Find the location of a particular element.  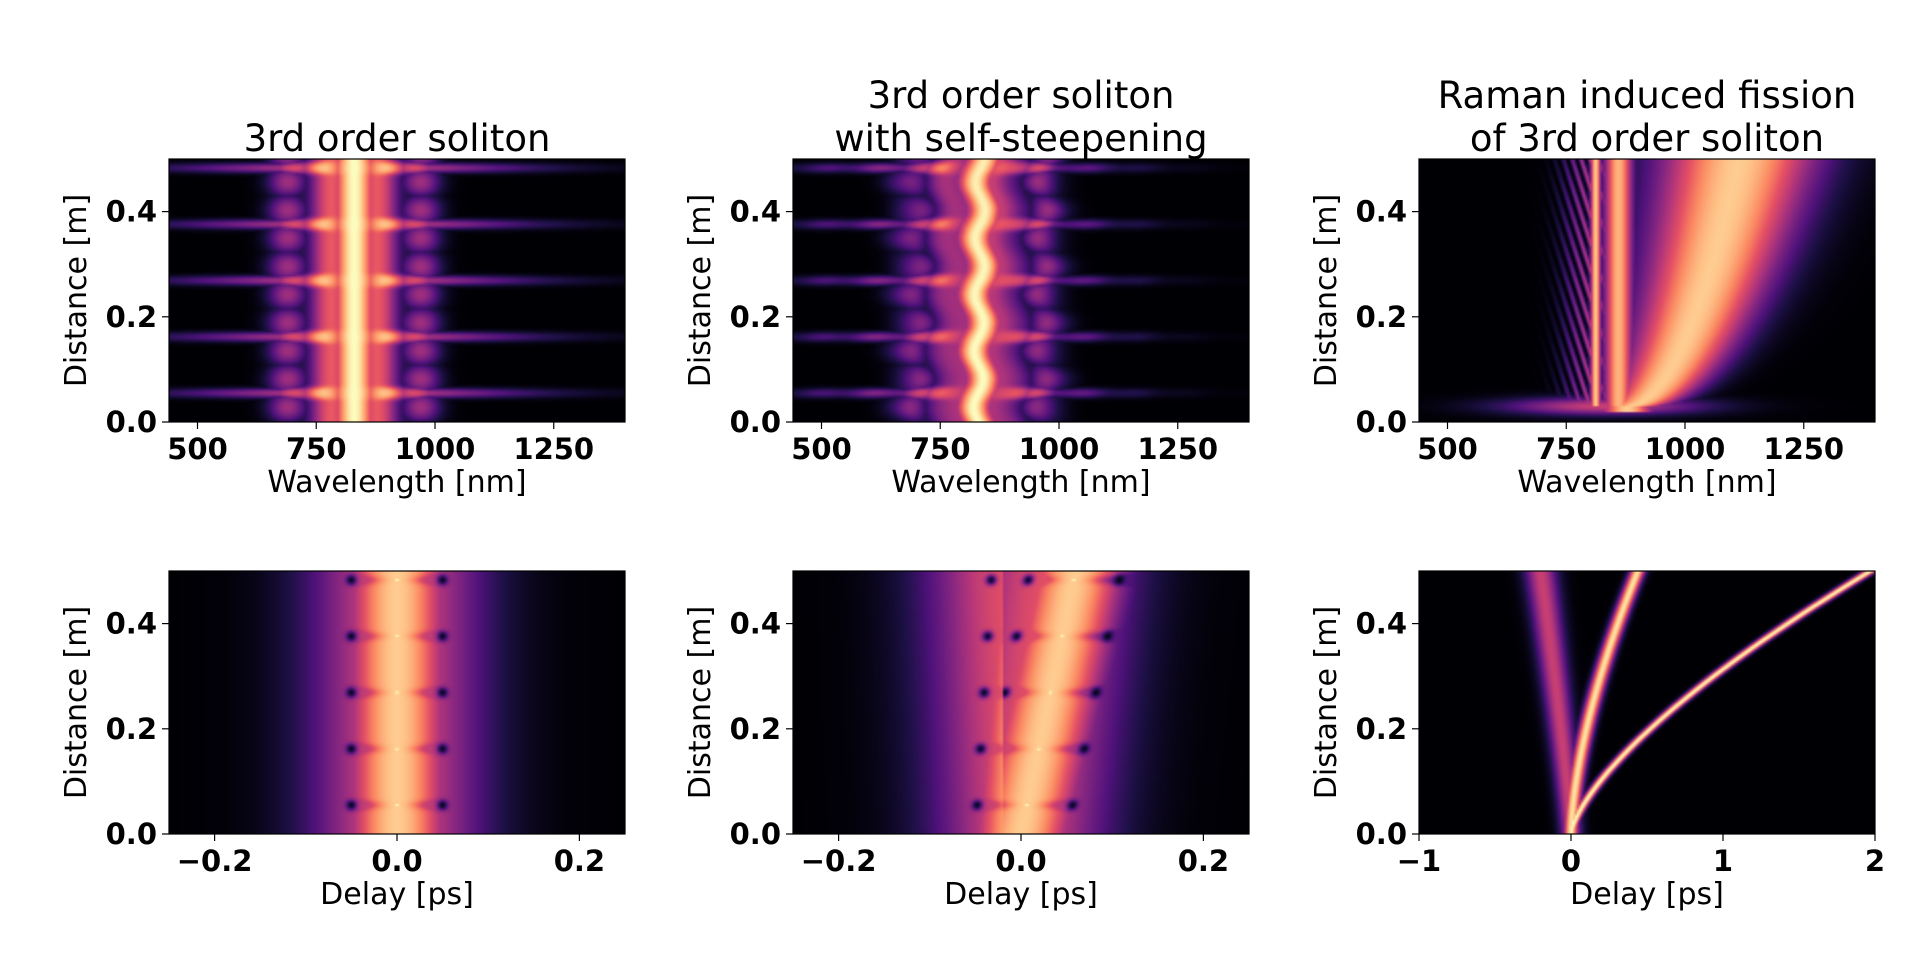

x-tick-label: 1 is located at coordinates (1723, 861).